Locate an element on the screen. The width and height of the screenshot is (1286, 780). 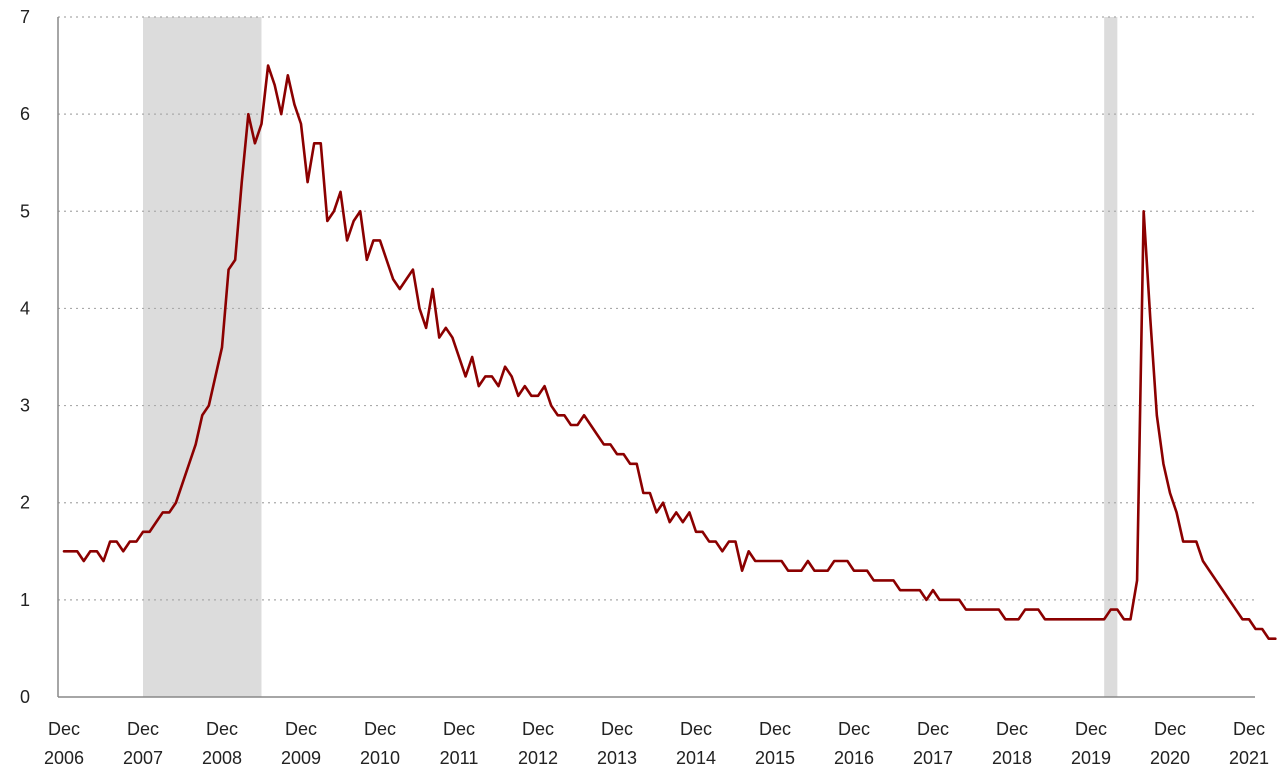
y-tick-label: 6 is located at coordinates (25, 114).